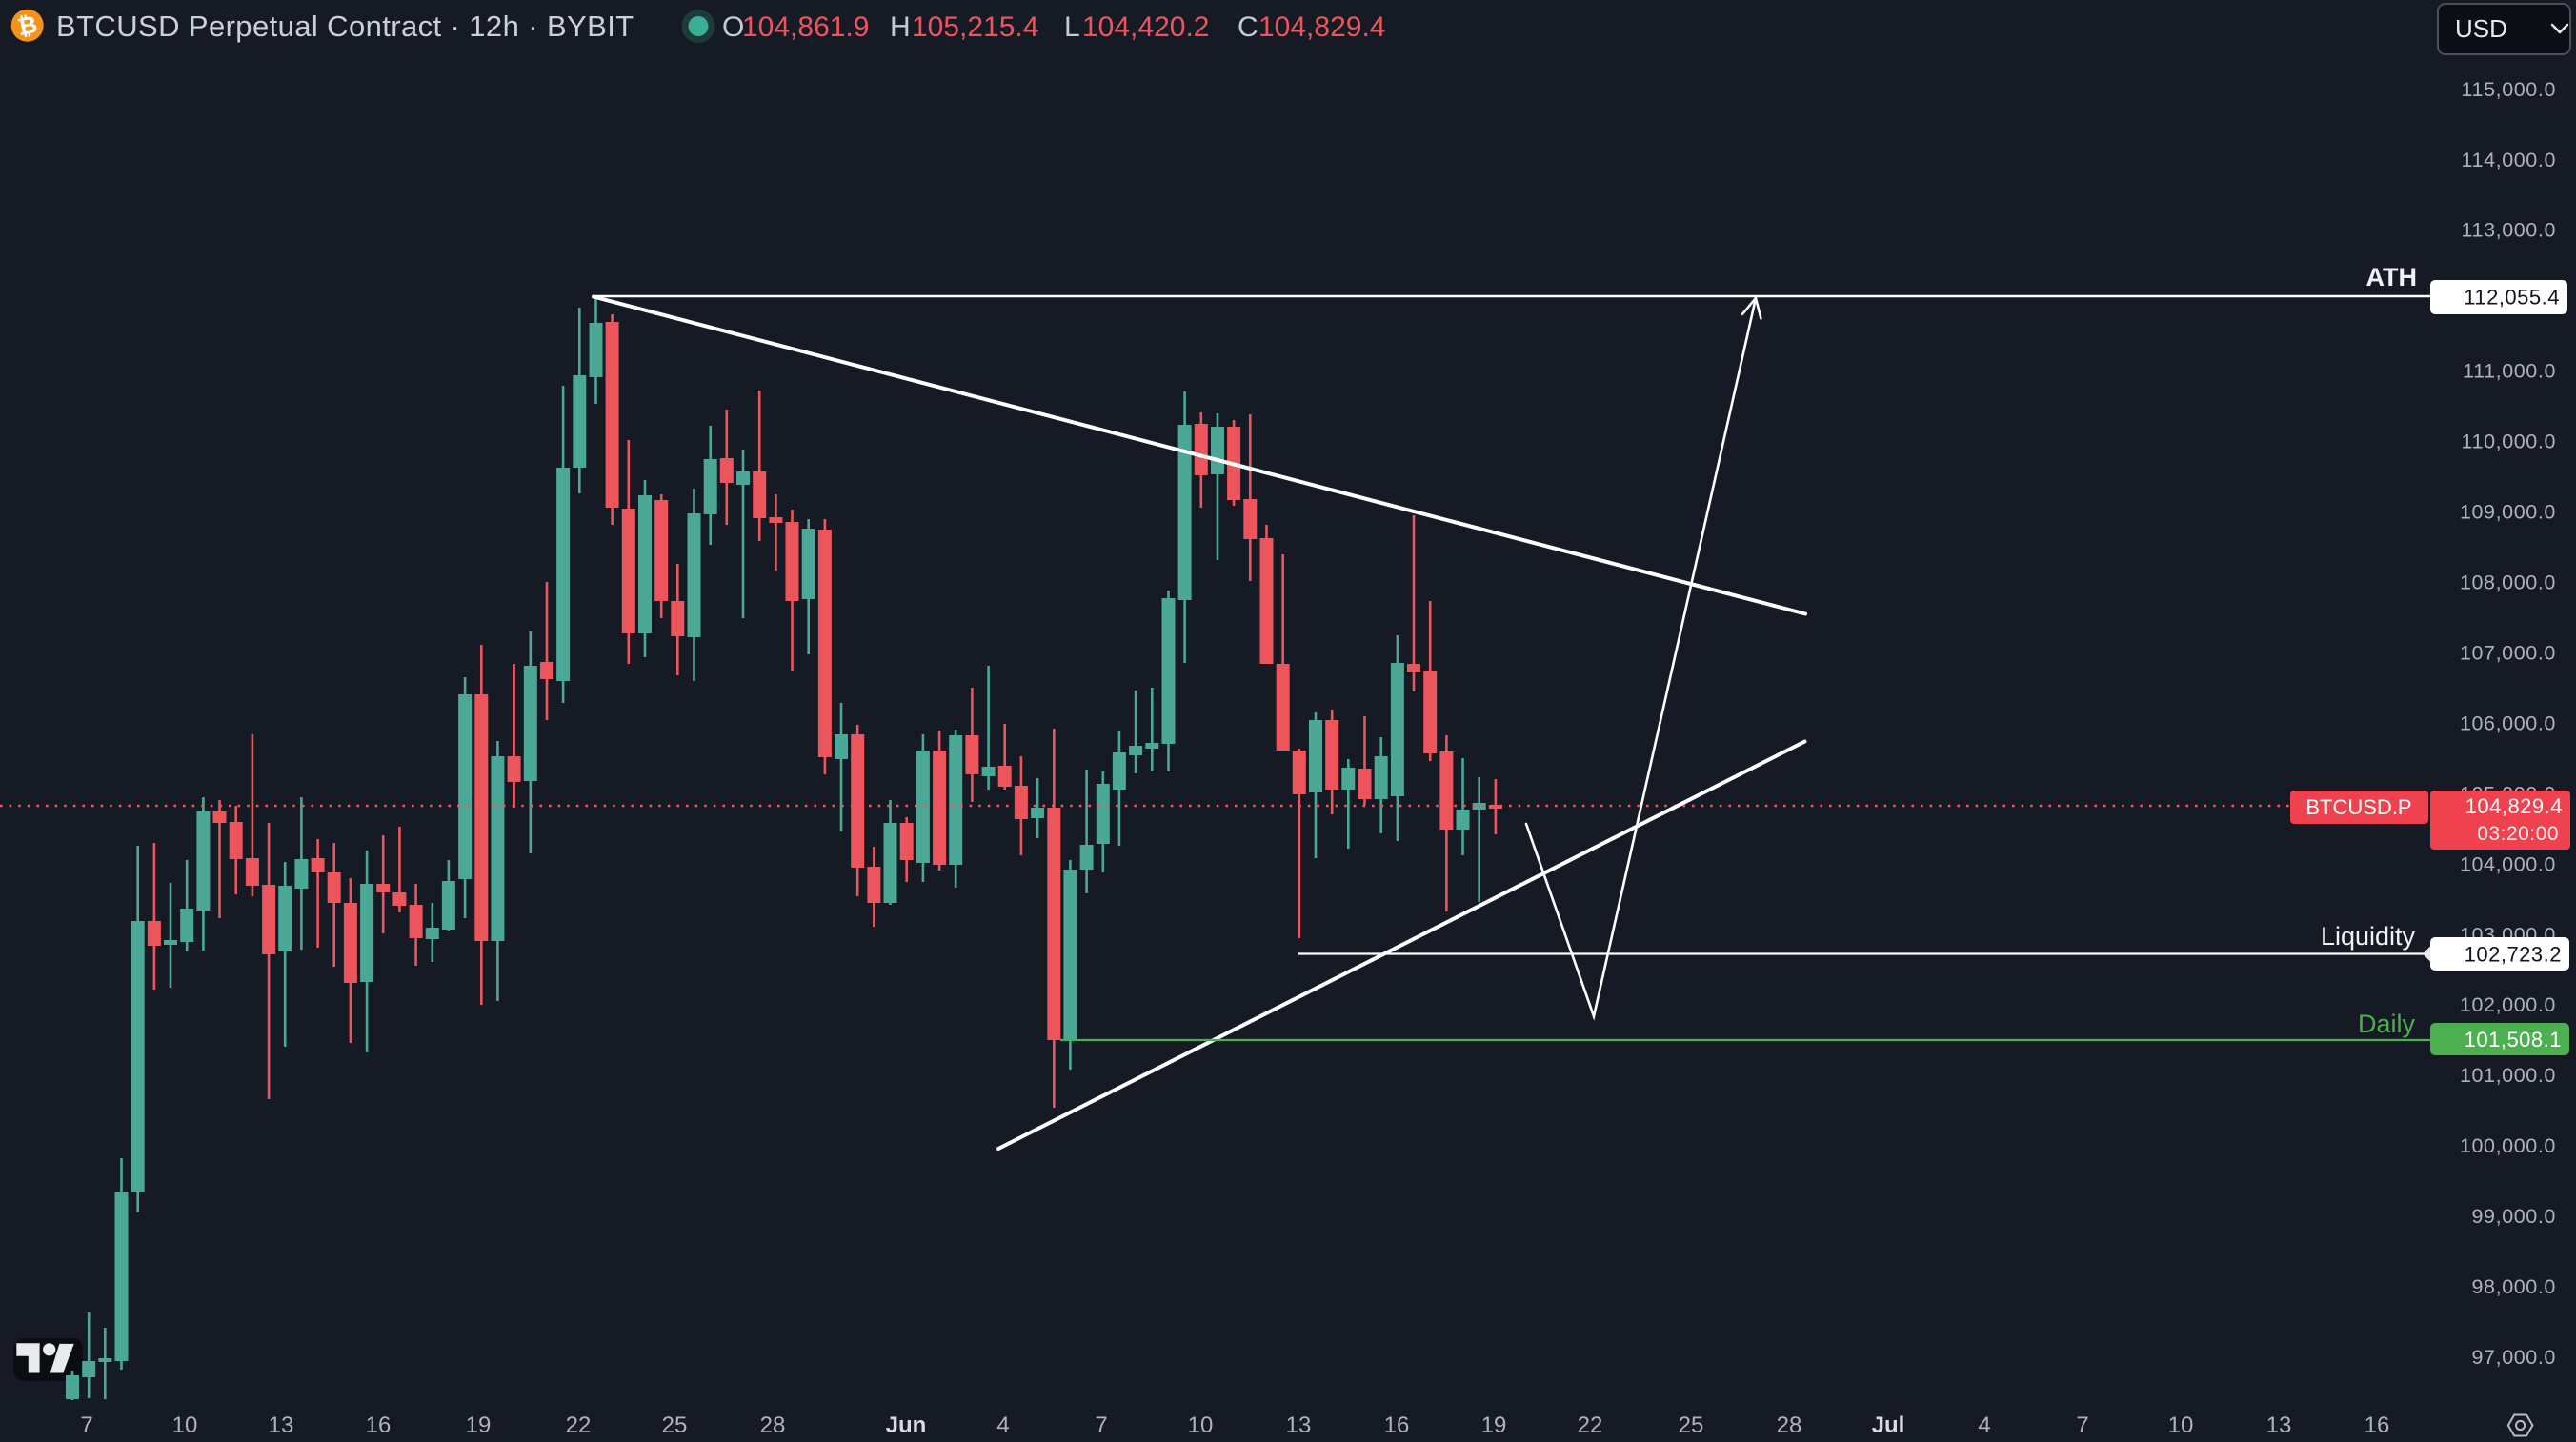 Image resolution: width=2576 pixels, height=1442 pixels. What do you see at coordinates (2509, 230) in the screenshot?
I see `svg-text: 113,000.0` at bounding box center [2509, 230].